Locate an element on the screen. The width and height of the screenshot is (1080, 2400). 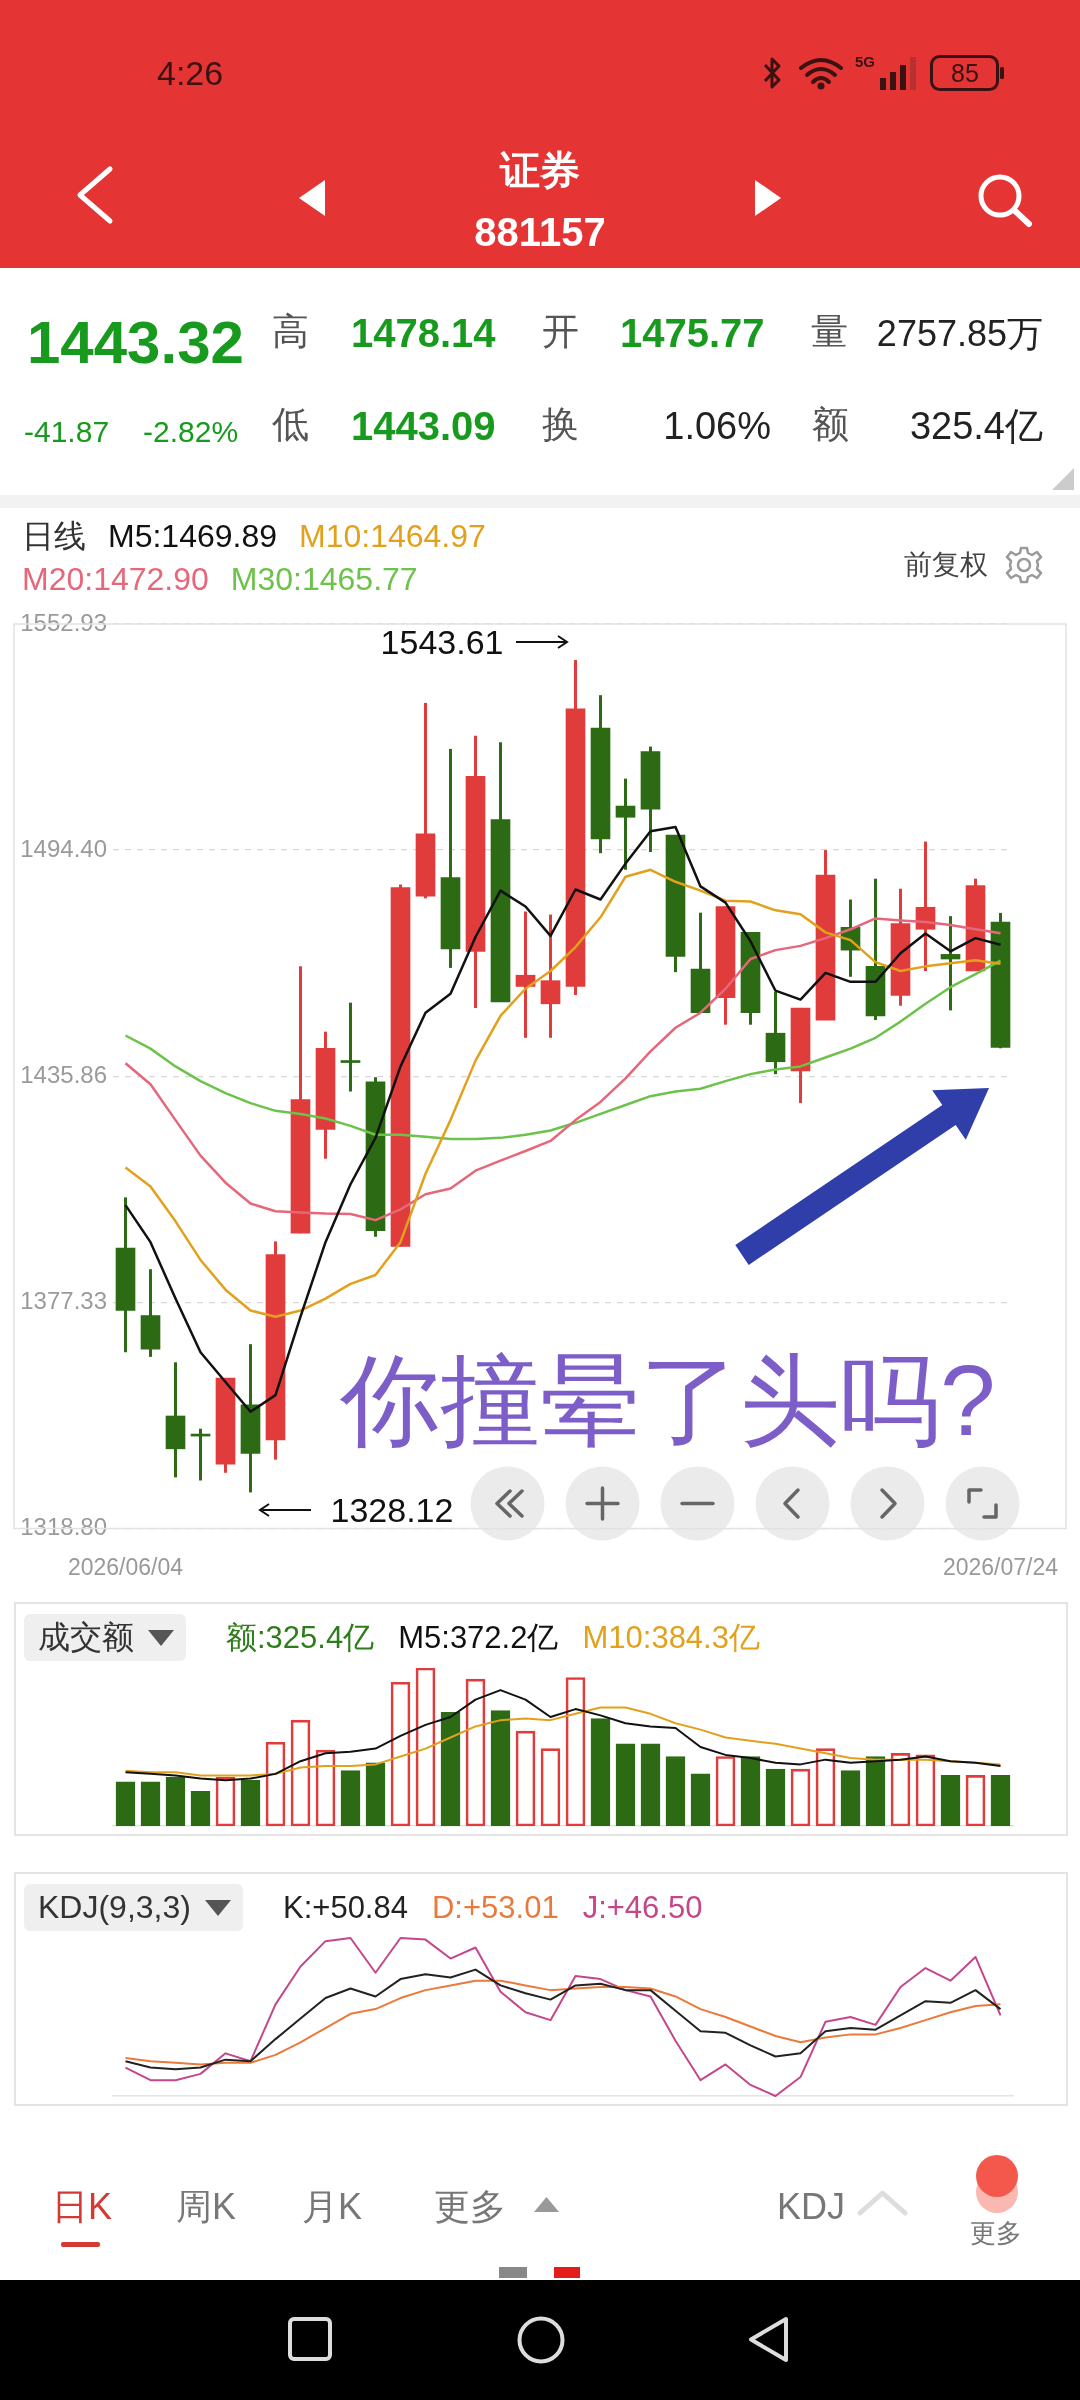
text: D:+53.01 is located at coordinates (495, 1907).